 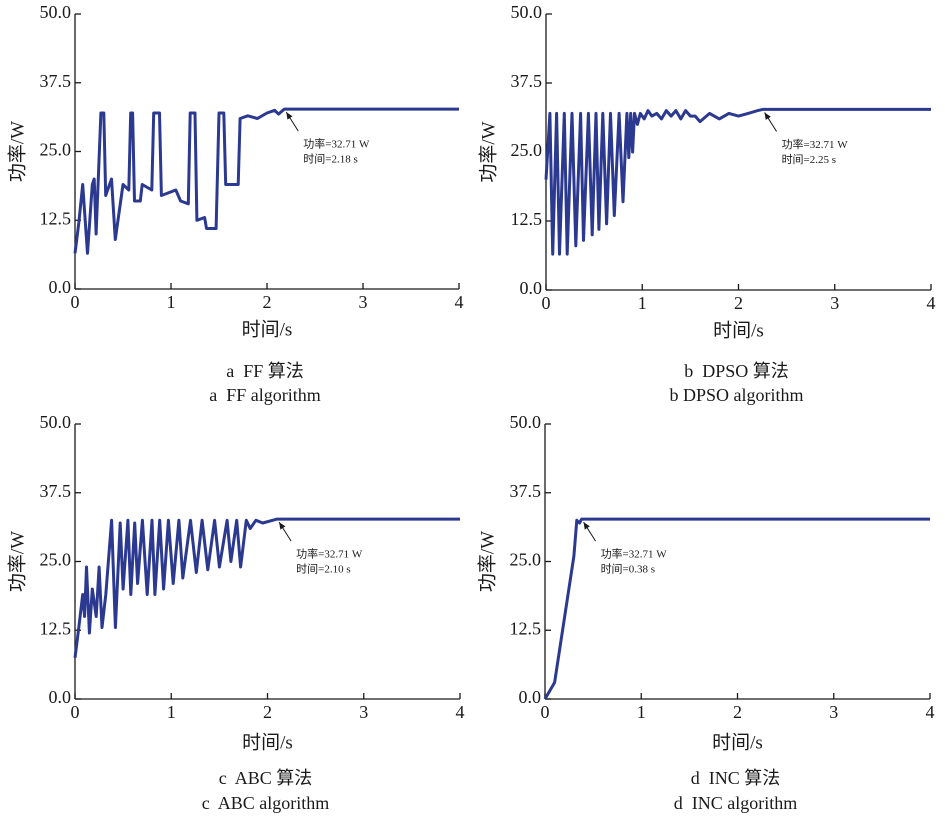 What do you see at coordinates (736, 395) in the screenshot?
I see `caption: b DPSO algorithm` at bounding box center [736, 395].